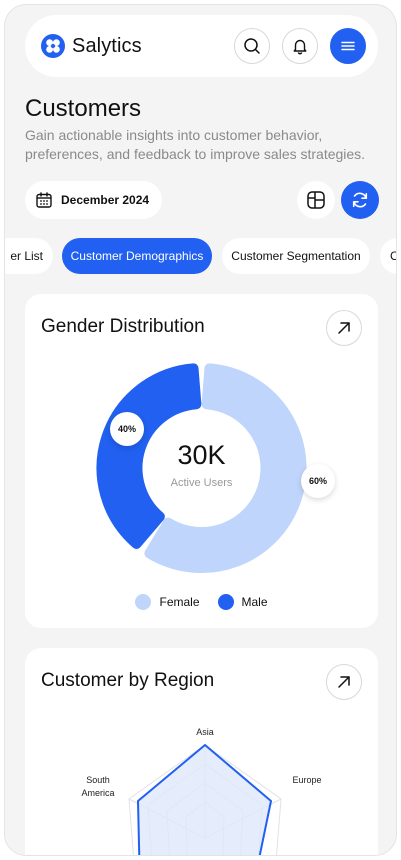  I want to click on legend-swatch-female, so click(143, 602).